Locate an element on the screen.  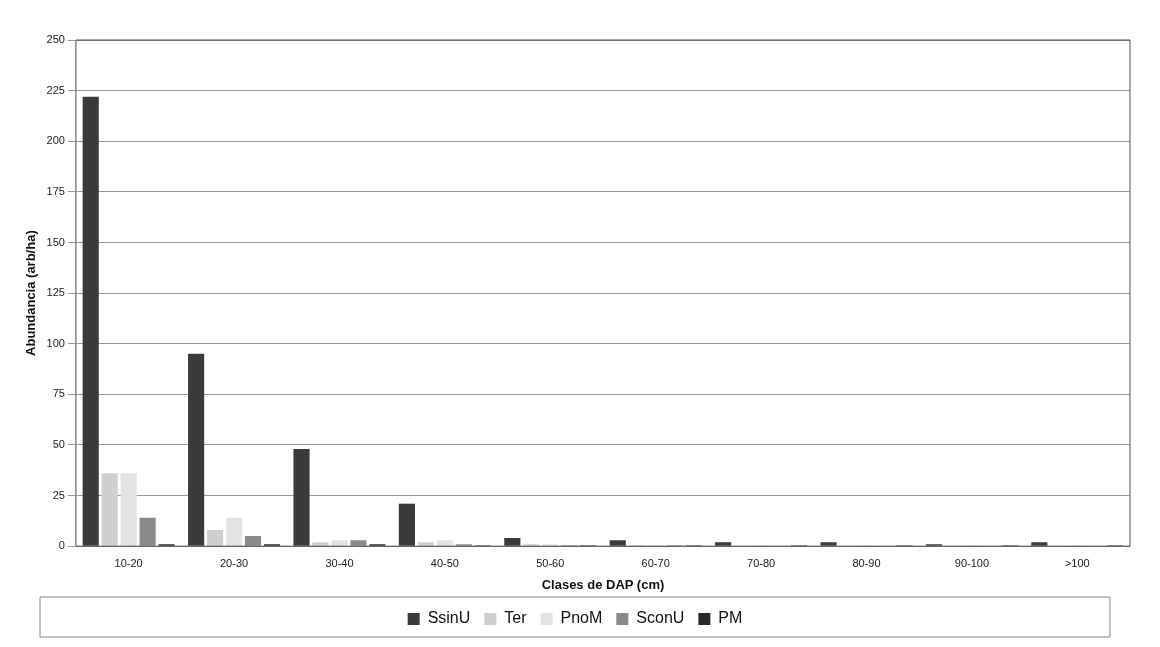
legend-label: PnoM is located at coordinates (581, 618).